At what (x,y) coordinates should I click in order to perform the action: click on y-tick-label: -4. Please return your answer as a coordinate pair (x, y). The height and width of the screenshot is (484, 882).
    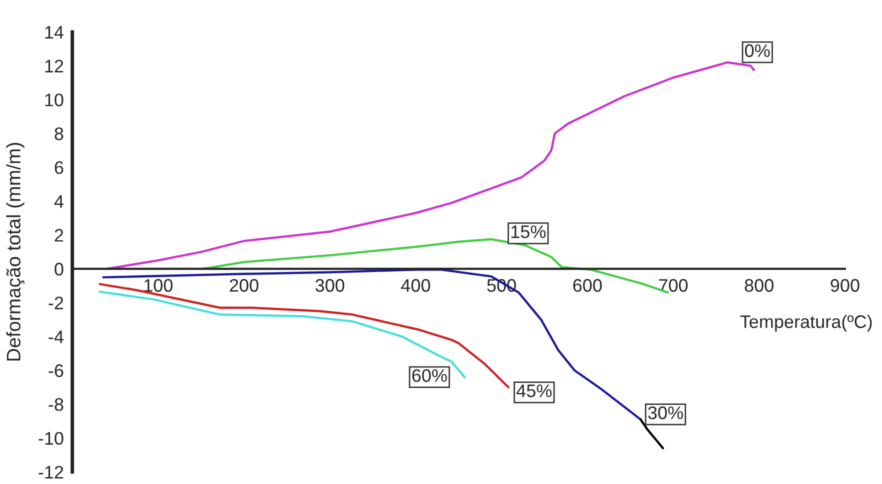
    Looking at the image, I should click on (56, 337).